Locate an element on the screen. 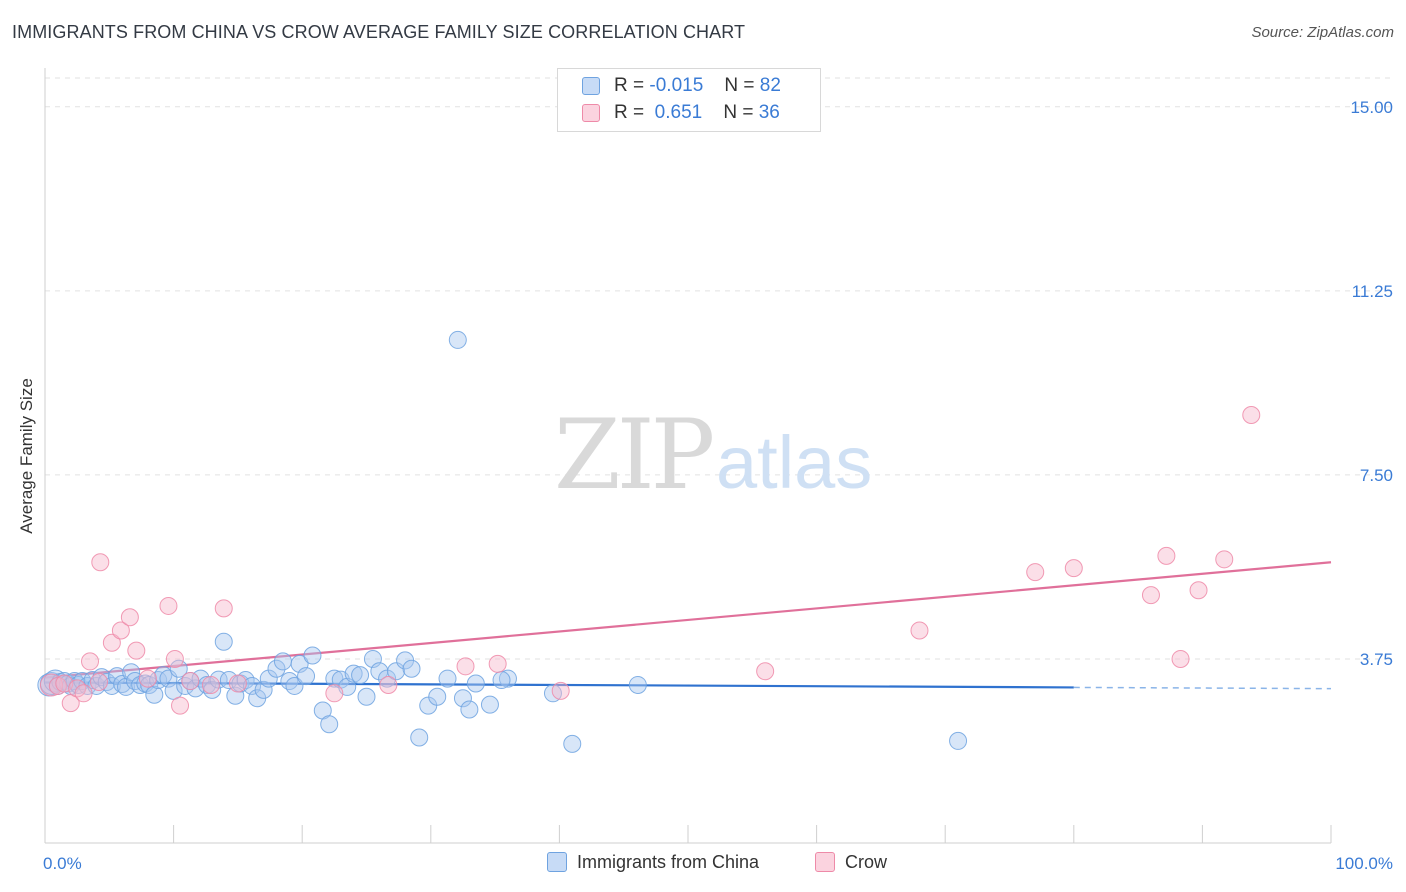  y-tick-label: 11.25 is located at coordinates (1372, 291).